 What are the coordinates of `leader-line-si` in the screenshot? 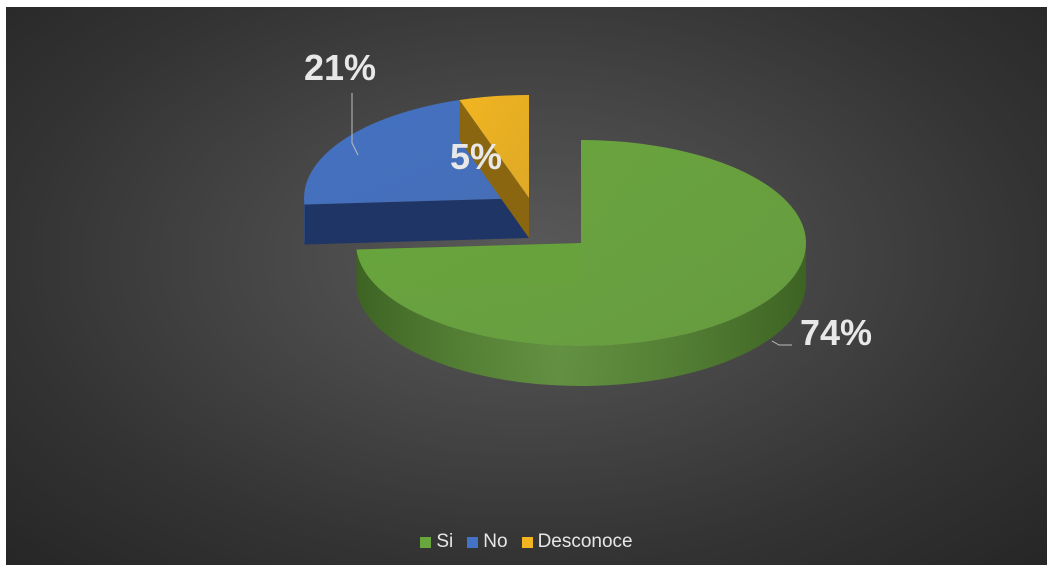 It's located at (781, 343).